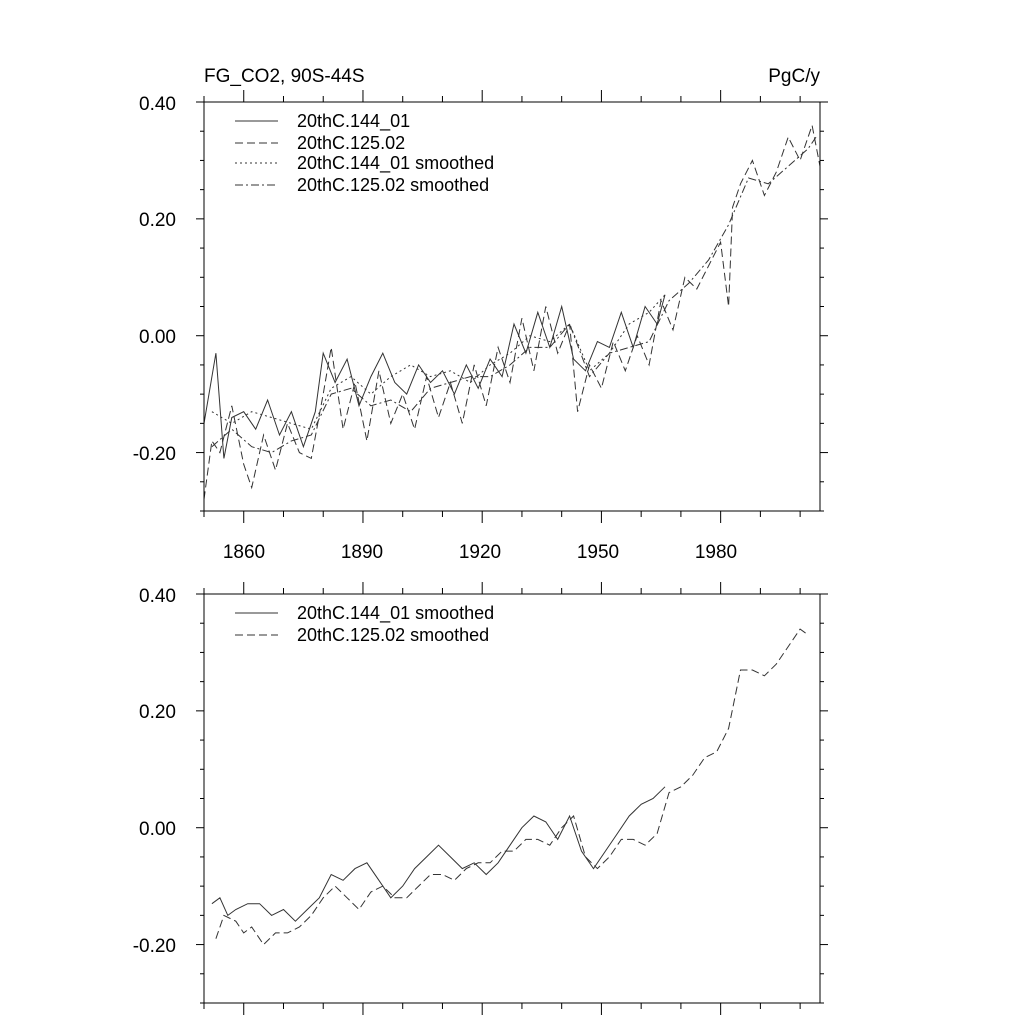  What do you see at coordinates (393, 635) in the screenshot?
I see `bottom-legend-label-125-02-smoothed: 20thC.125.02 smoothed` at bounding box center [393, 635].